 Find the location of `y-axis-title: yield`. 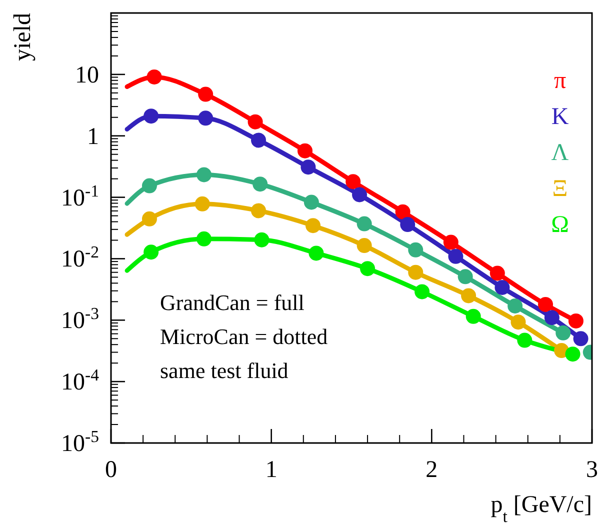

y-axis-title: yield is located at coordinates (23, 37).